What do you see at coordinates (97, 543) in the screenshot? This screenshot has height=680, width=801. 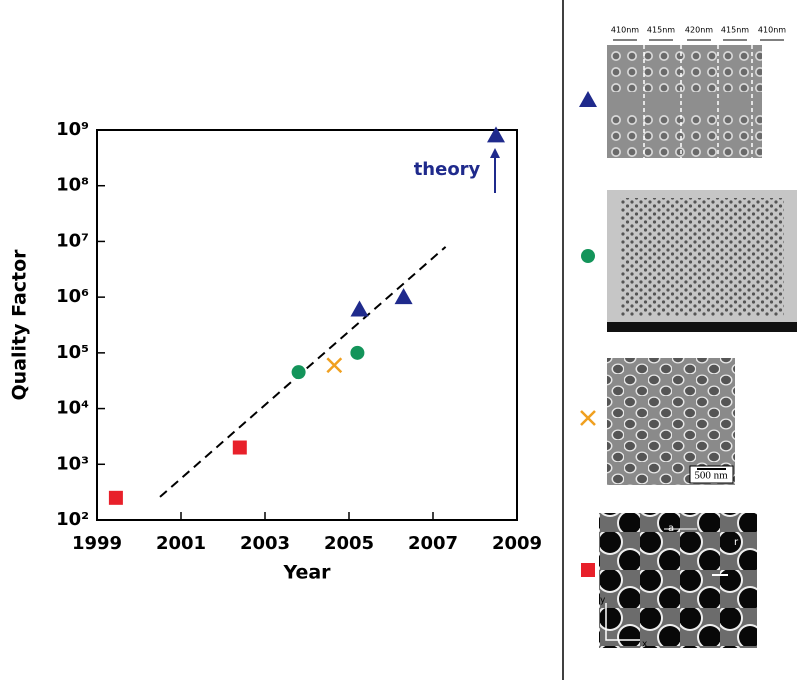 I see `x-tick-label: 1999` at bounding box center [97, 543].